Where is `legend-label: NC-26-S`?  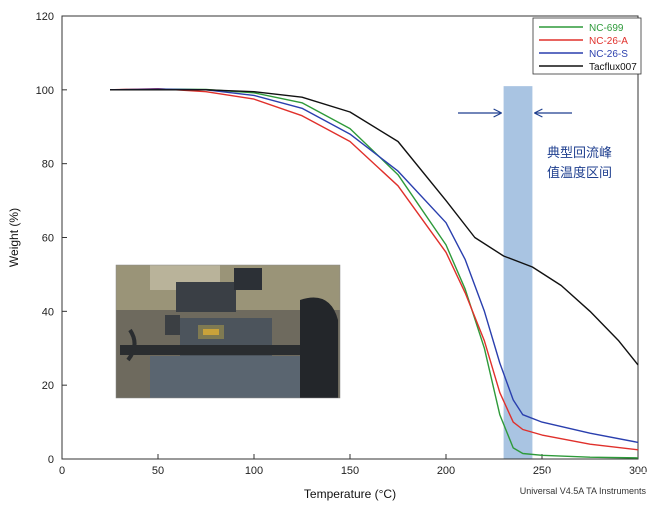 legend-label: NC-26-S is located at coordinates (608, 54).